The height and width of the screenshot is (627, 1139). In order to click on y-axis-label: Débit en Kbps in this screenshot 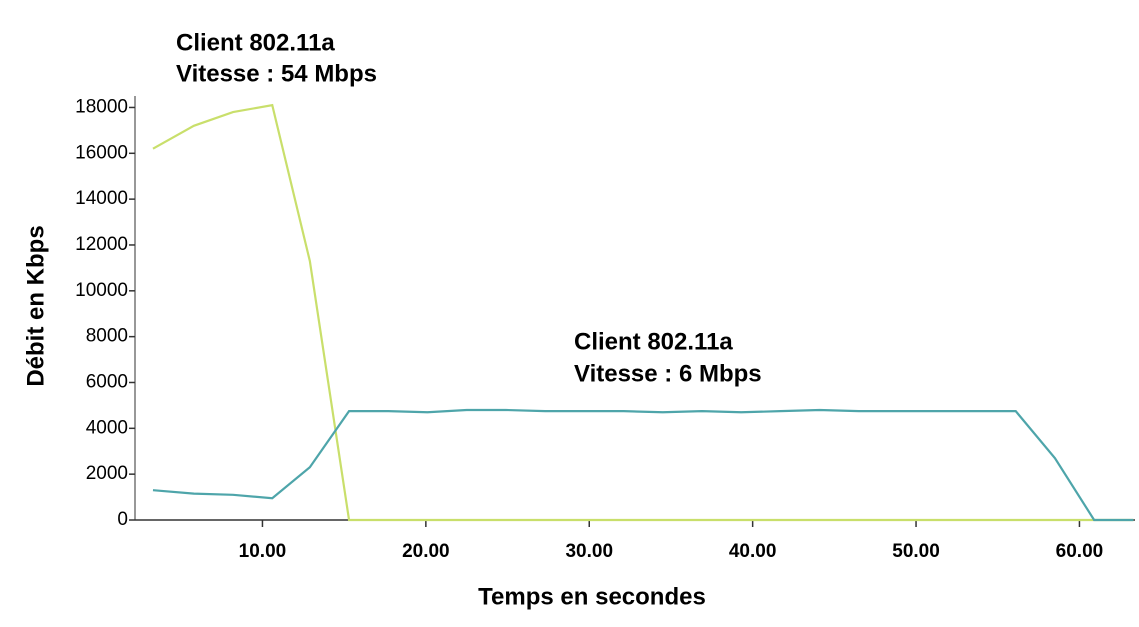, I will do `click(35, 305)`.